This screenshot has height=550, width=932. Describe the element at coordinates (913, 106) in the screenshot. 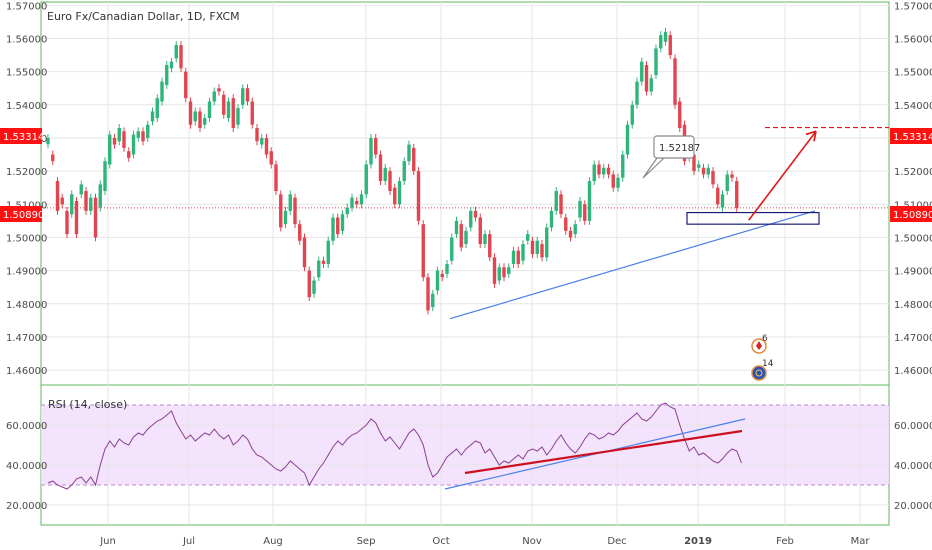

I see `price-tick-label-right: 1.54000` at that location.